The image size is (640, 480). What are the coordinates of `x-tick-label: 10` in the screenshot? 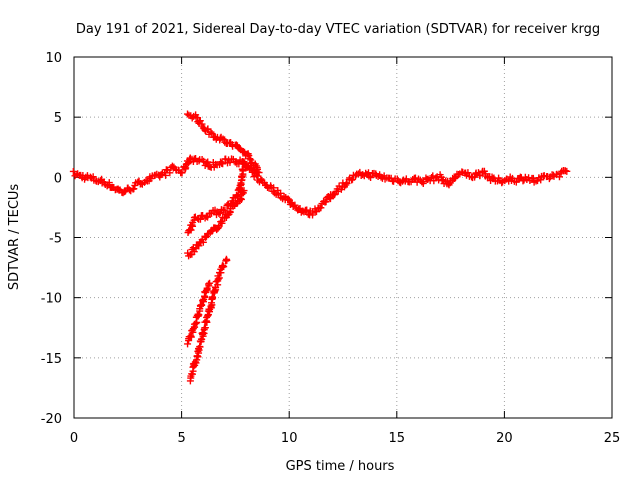 It's located at (289, 438).